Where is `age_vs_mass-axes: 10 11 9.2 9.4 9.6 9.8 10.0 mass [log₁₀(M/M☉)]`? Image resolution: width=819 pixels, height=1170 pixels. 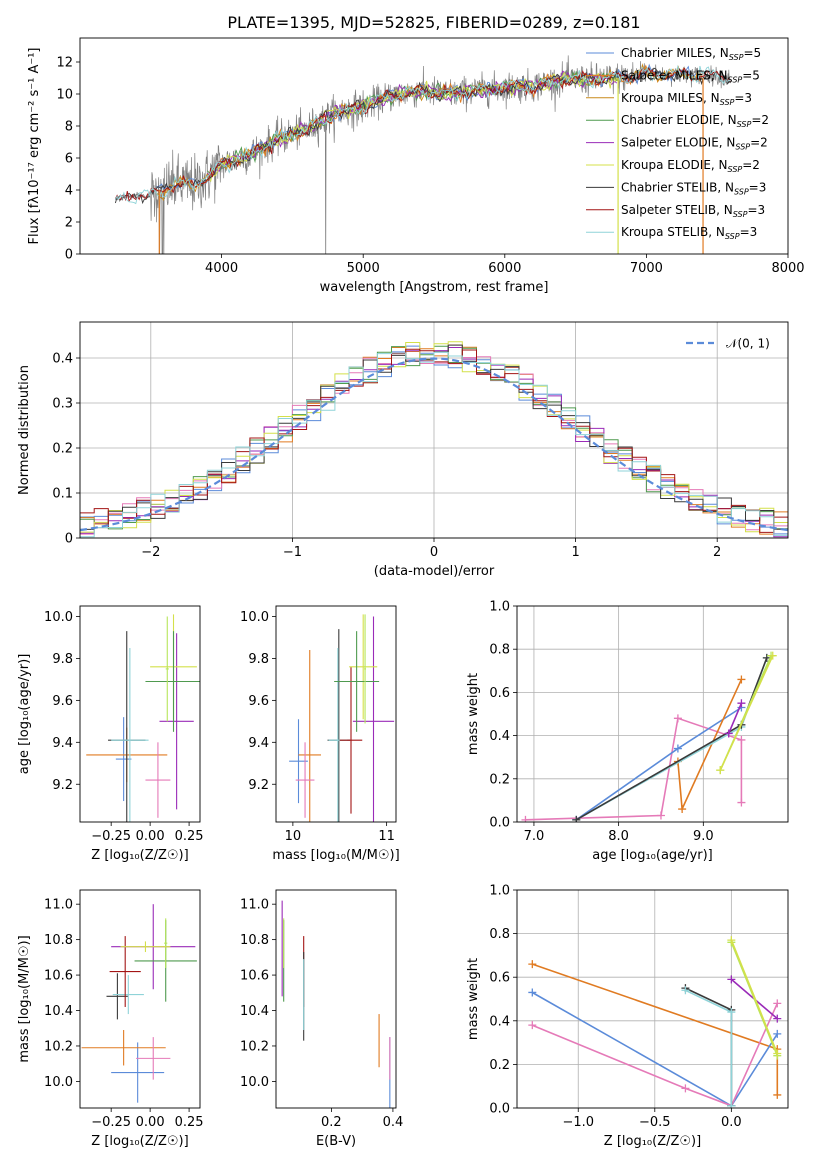
age_vs_mass-axes: 10 11 9.2 9.4 9.6 9.8 10.0 mass [log₁₀(M/M☉)] is located at coordinates (320, 736).